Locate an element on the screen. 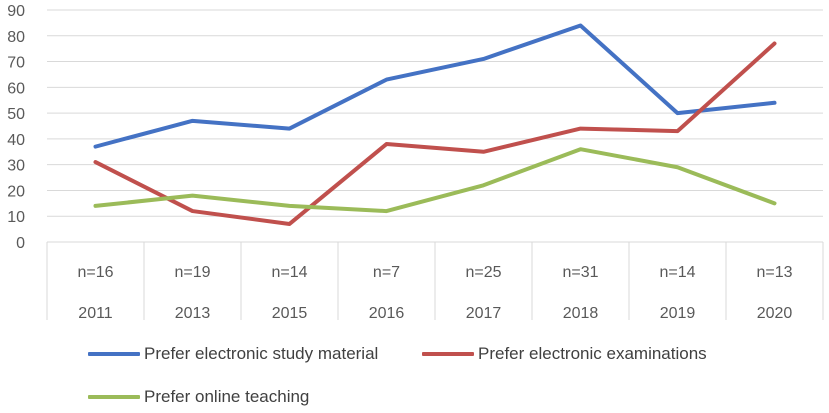  y-tick-label: 60 is located at coordinates (16, 88).